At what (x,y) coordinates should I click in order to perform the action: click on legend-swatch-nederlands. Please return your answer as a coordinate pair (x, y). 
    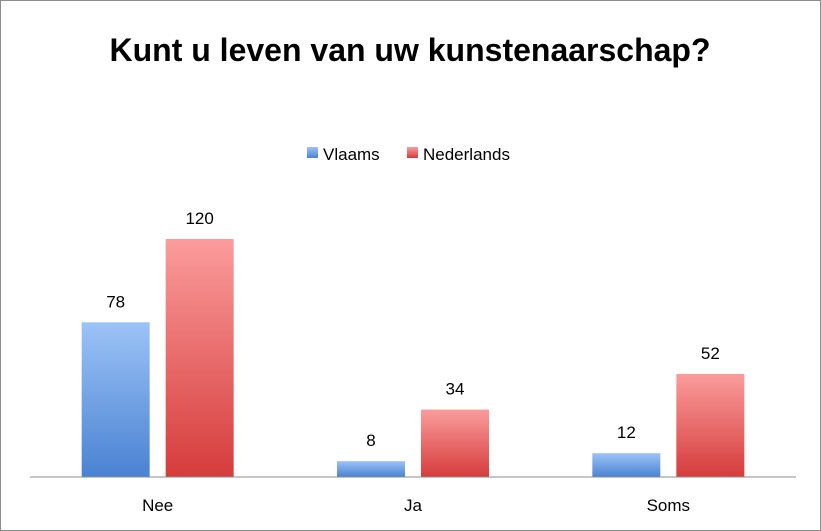
    Looking at the image, I should click on (412, 152).